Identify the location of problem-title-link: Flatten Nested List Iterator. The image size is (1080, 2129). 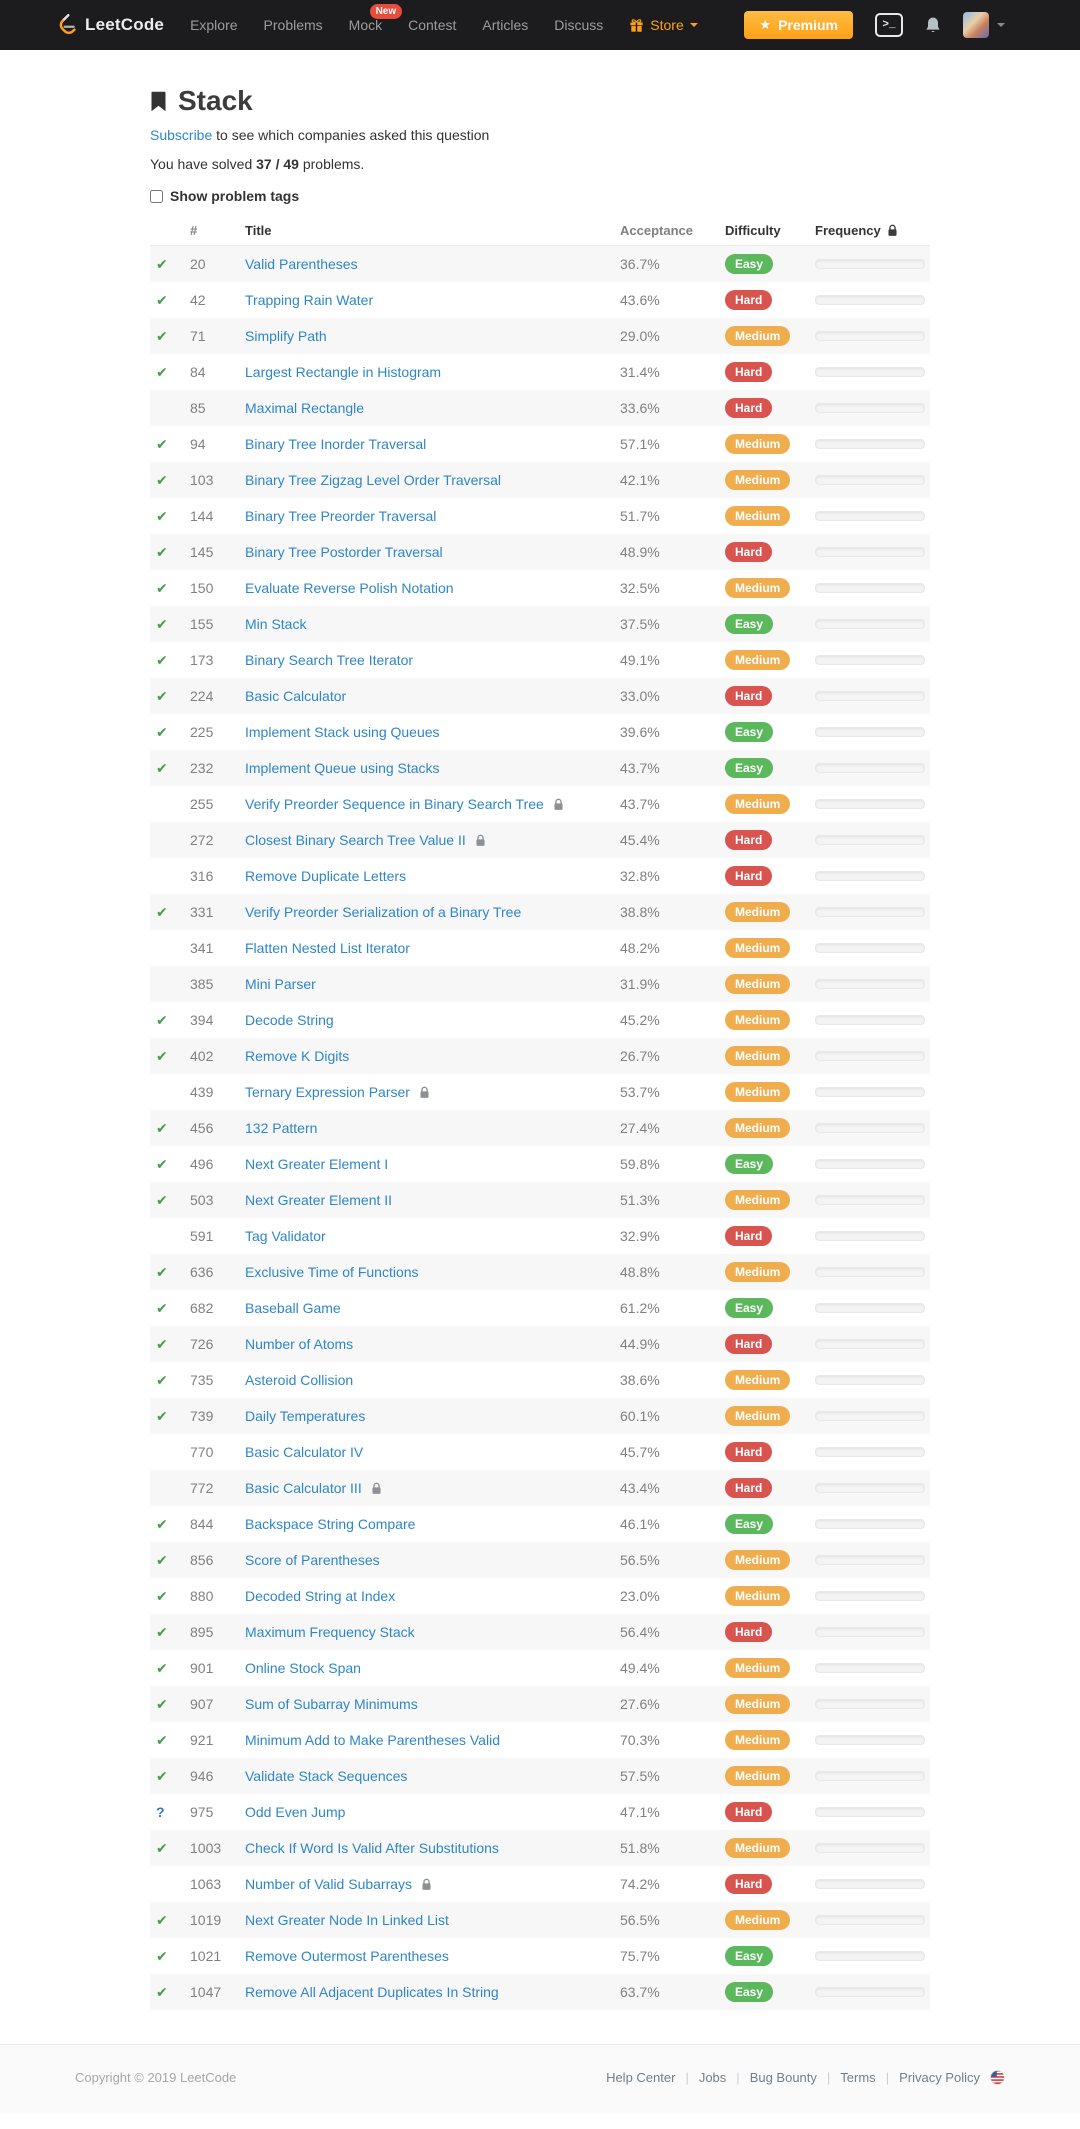
(327, 948).